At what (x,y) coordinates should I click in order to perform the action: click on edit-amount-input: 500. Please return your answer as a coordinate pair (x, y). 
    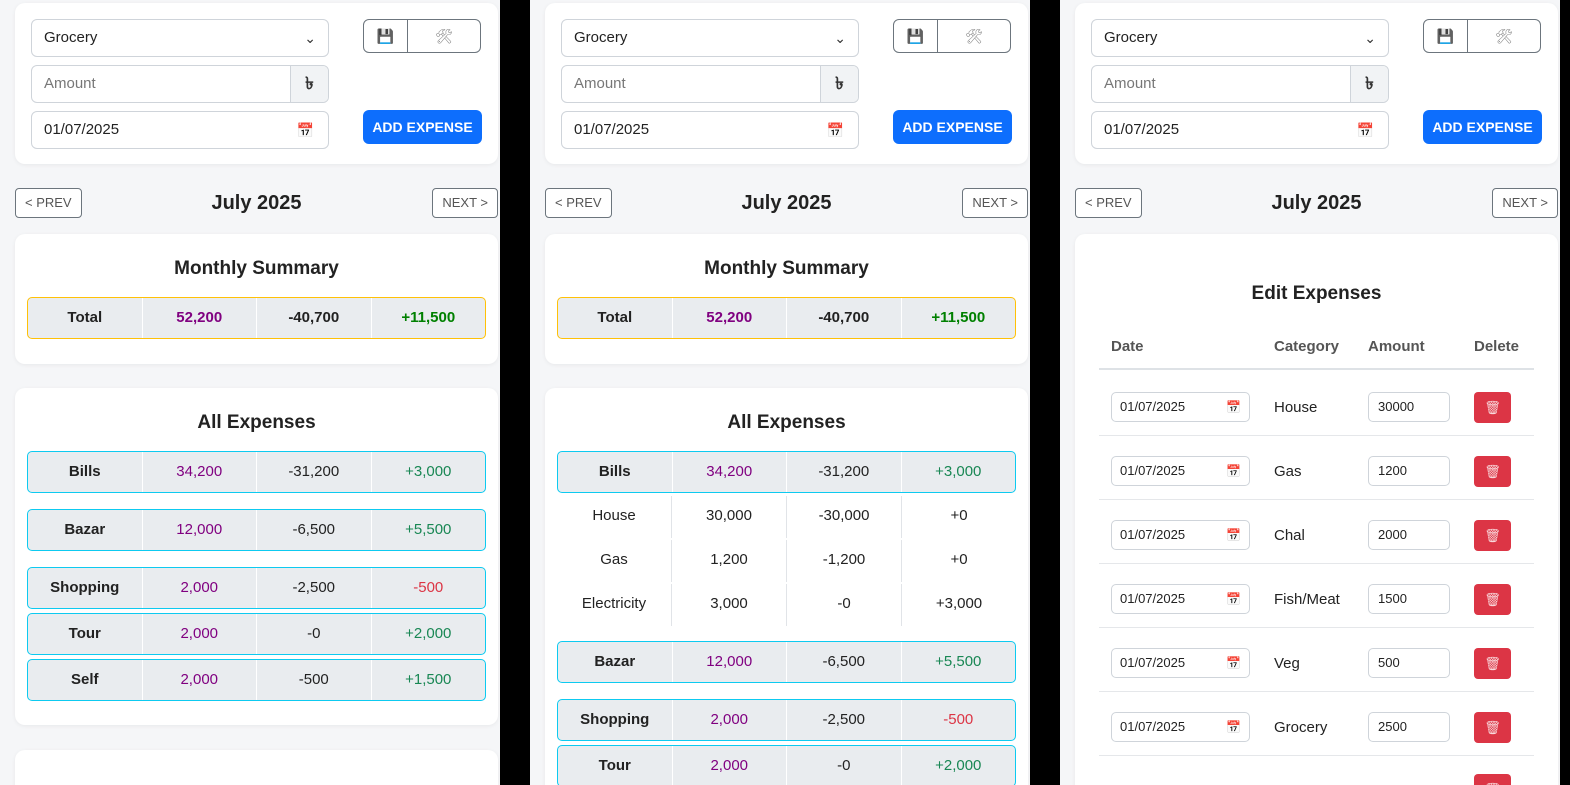
    Looking at the image, I should click on (1409, 663).